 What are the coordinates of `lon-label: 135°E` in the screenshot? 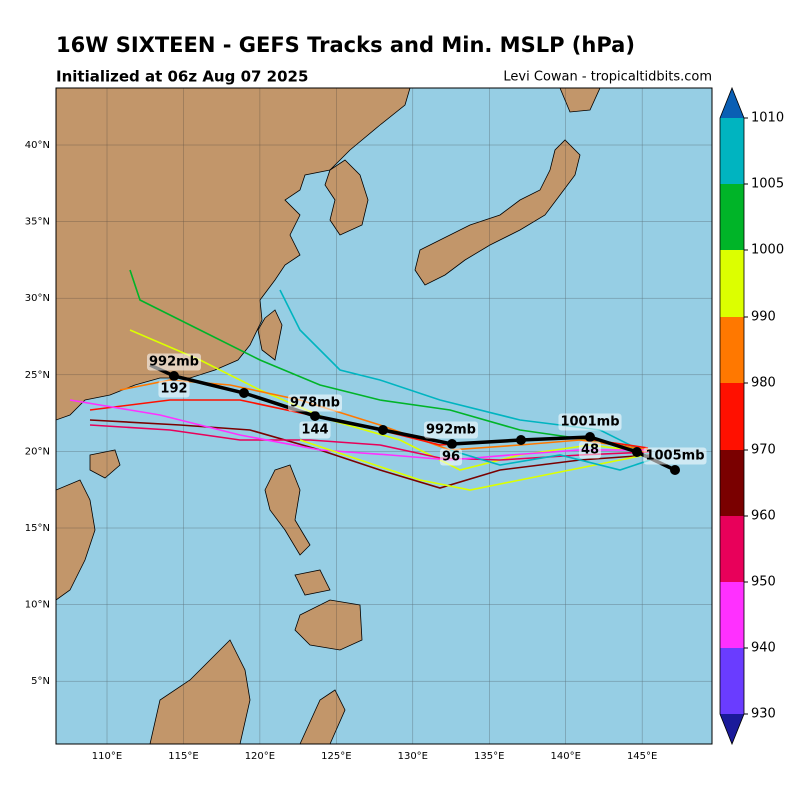 It's located at (489, 756).